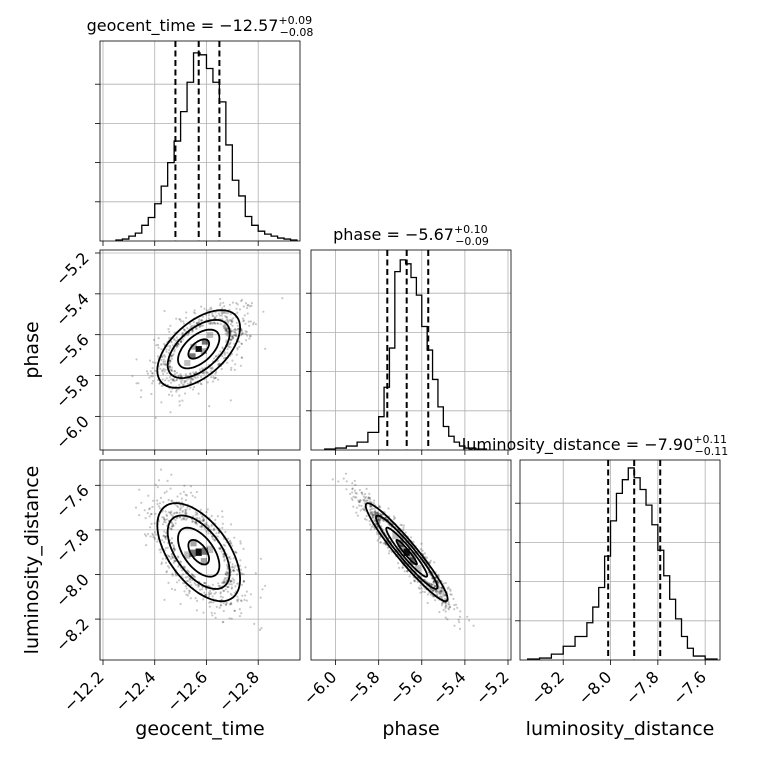 The height and width of the screenshot is (760, 760). Describe the element at coordinates (135, 691) in the screenshot. I see `x-tick-label: −12.4` at that location.